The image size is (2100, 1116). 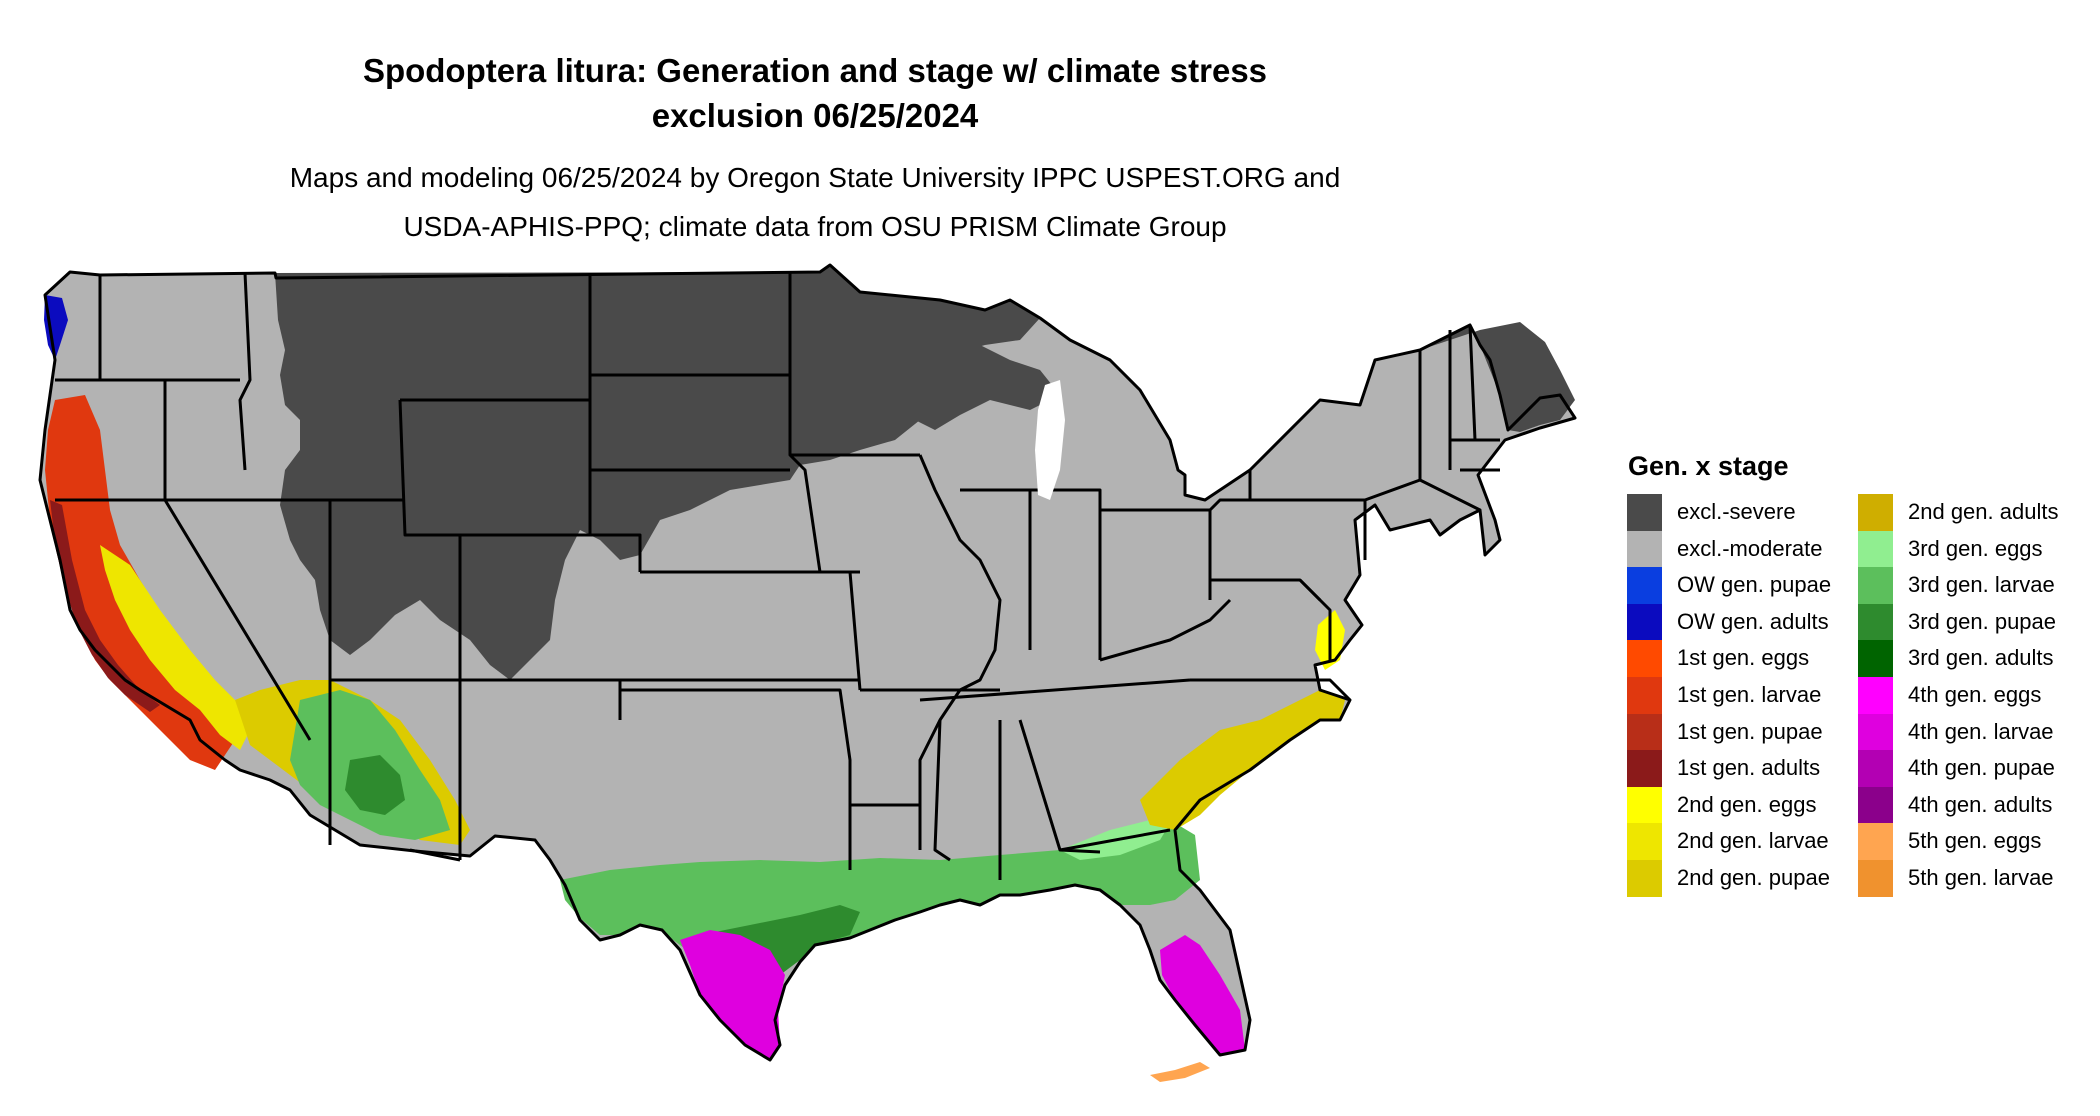 What do you see at coordinates (1117, 837) in the screenshot?
I see `zone-3rd-gen-eggs-se` at bounding box center [1117, 837].